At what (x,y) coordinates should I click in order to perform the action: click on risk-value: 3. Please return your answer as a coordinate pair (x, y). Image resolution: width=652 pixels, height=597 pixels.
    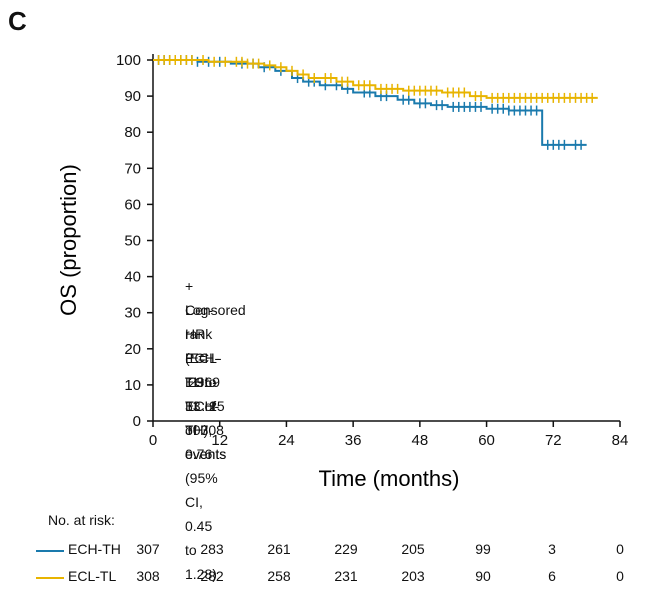
    Looking at the image, I should click on (552, 549).